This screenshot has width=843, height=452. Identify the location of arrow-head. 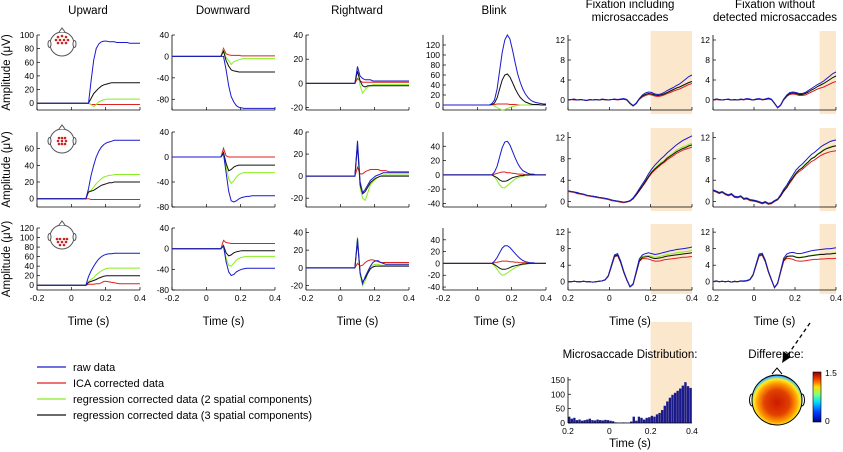
(786, 357).